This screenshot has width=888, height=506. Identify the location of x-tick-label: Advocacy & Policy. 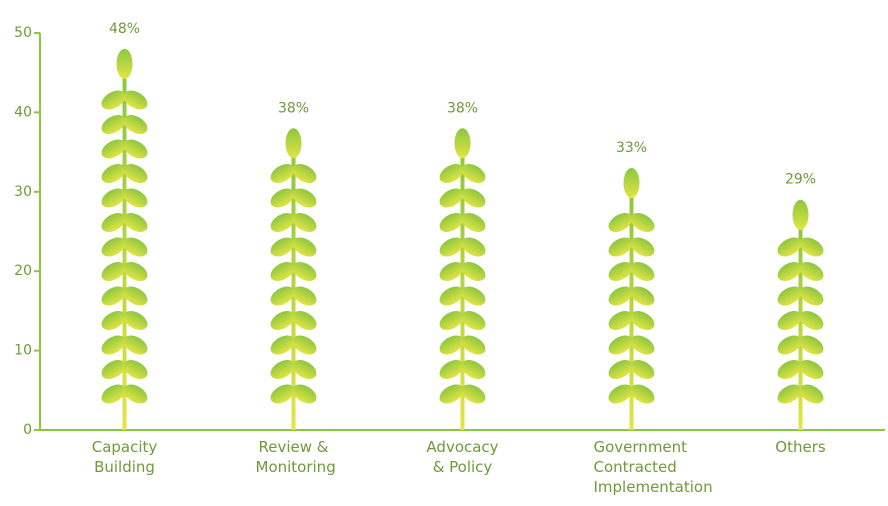
(462, 457).